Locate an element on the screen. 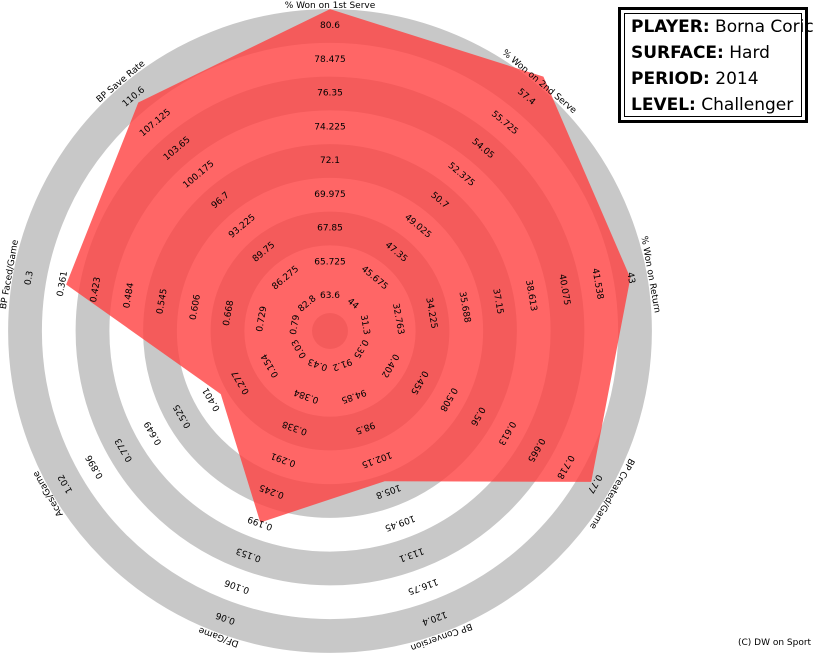  period-value: 2014 is located at coordinates (737, 79).